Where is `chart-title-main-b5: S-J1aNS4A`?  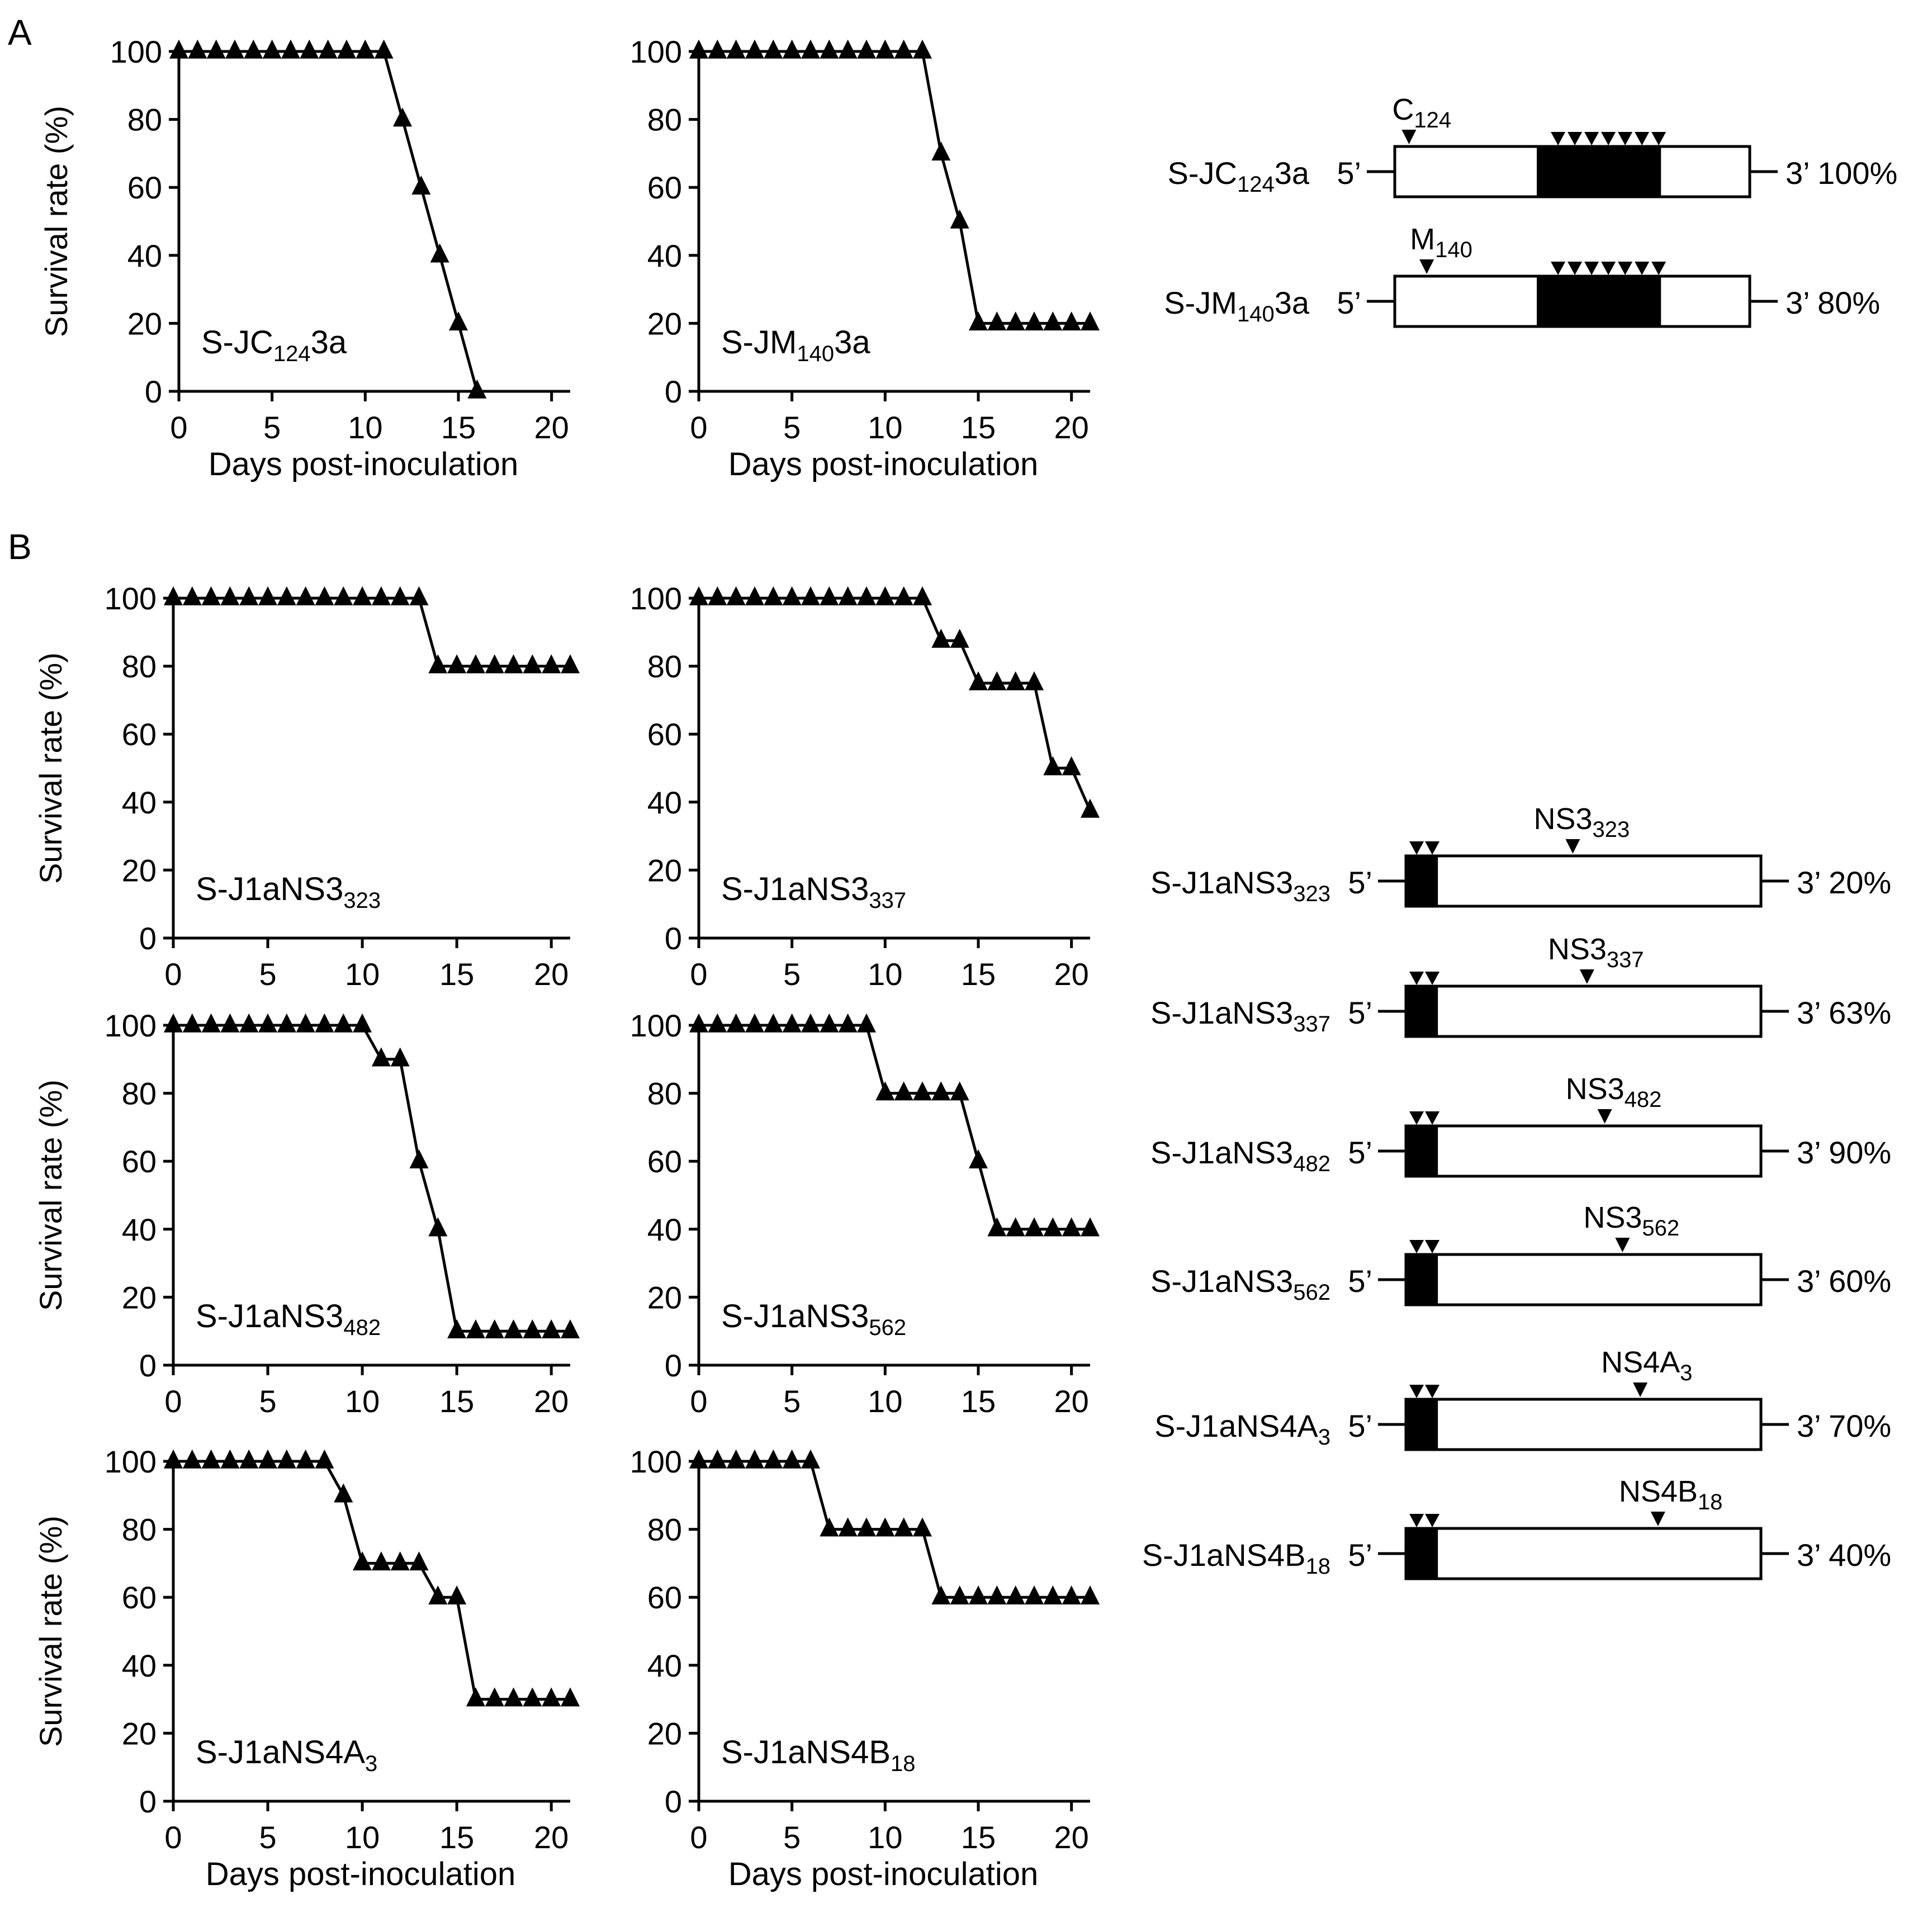
chart-title-main-b5: S-J1aNS4A is located at coordinates (280, 1752).